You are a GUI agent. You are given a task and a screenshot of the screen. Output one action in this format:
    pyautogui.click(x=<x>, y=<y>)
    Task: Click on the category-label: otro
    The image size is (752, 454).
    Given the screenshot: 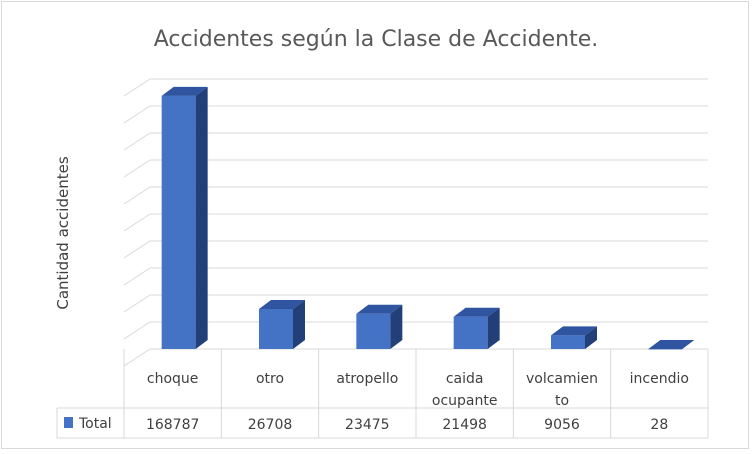 What is the action you would take?
    pyautogui.click(x=270, y=379)
    